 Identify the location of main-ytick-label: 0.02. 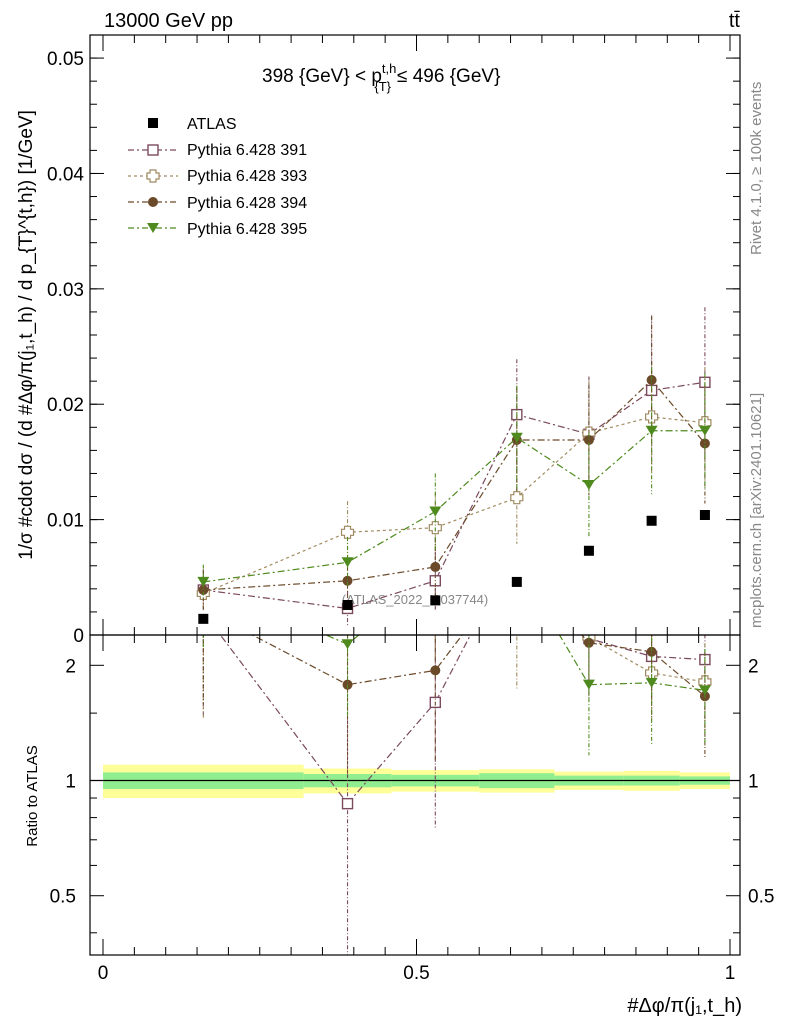
(65, 405).